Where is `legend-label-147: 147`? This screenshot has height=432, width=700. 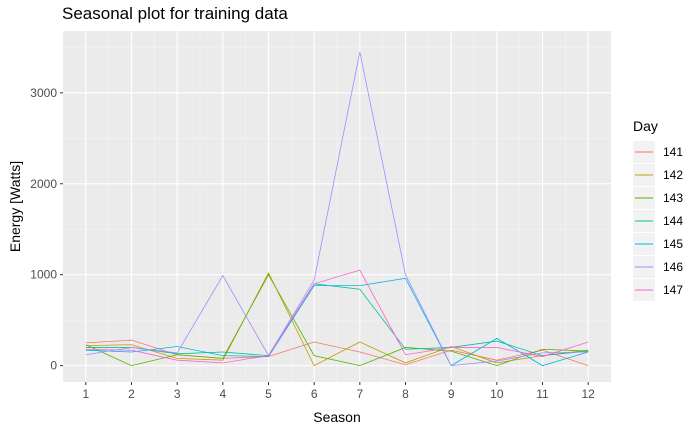
legend-label-147: 147 is located at coordinates (673, 290).